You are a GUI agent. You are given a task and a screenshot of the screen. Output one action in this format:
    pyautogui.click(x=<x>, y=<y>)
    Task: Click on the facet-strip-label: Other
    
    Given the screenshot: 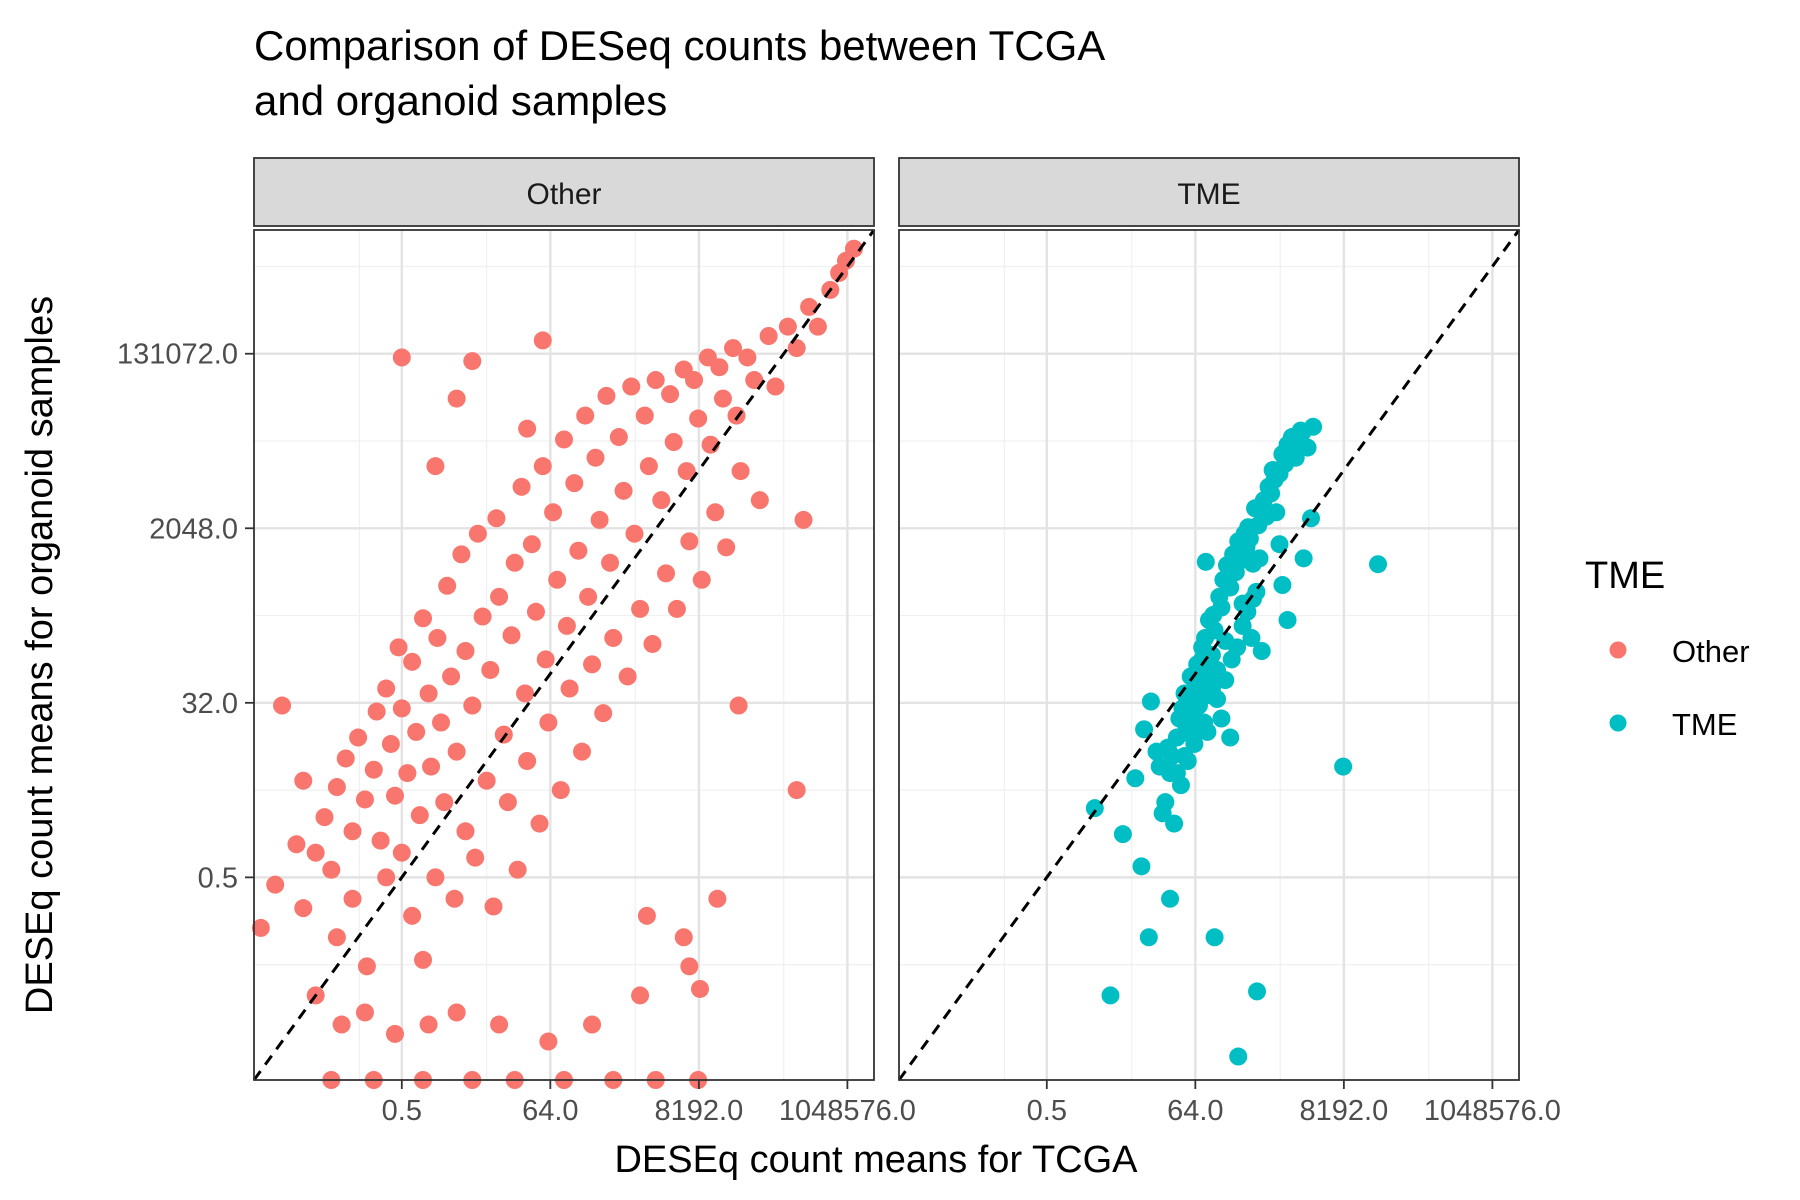 What is the action you would take?
    pyautogui.click(x=563, y=194)
    